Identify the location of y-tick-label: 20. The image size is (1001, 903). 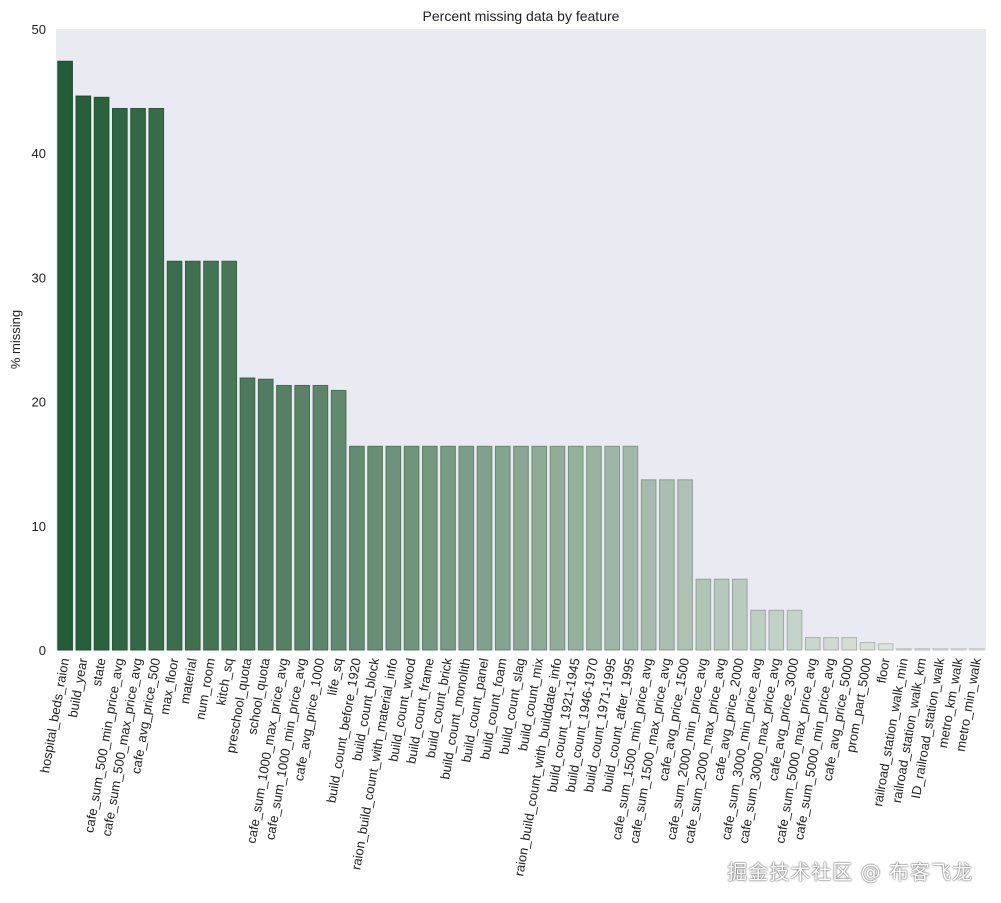
(39, 402).